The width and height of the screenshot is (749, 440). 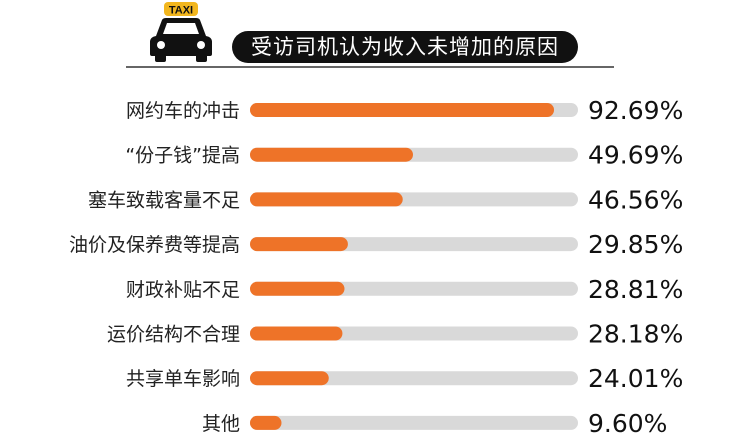 What do you see at coordinates (635, 378) in the screenshot?
I see `value-label: 24.01%` at bounding box center [635, 378].